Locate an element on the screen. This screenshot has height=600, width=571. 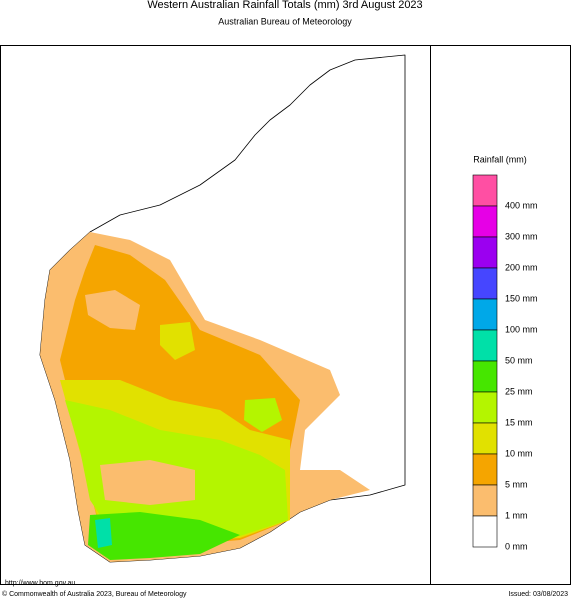
subtitle: Australian Bureau of Meteorology is located at coordinates (285, 21).